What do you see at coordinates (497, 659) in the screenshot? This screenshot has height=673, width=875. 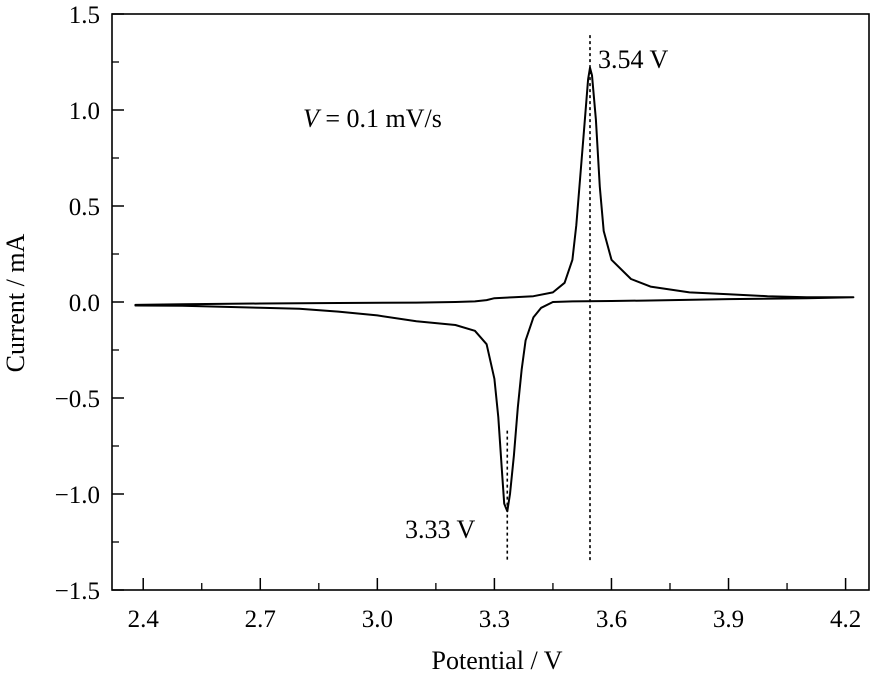 I see `x-axis-label: Potential / V` at bounding box center [497, 659].